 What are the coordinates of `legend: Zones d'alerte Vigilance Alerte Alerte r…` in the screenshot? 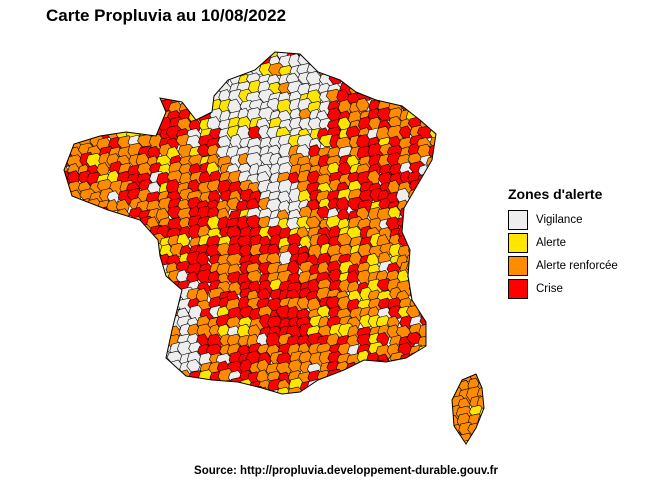 It's located at (563, 243).